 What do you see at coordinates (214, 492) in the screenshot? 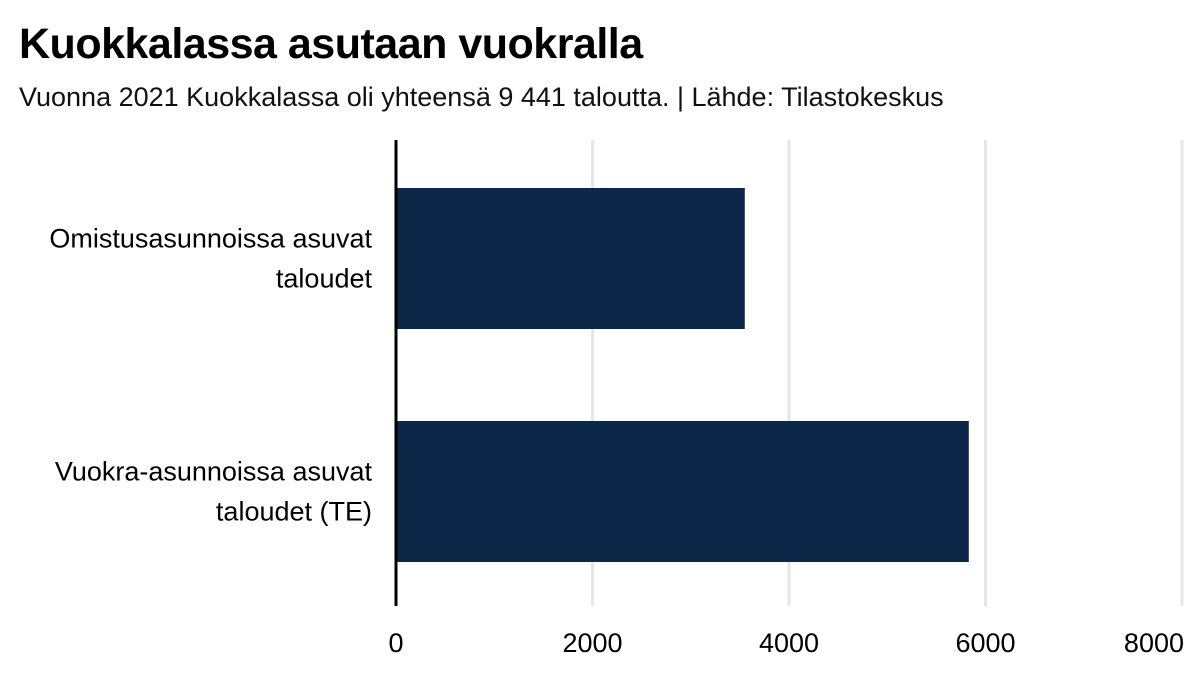
I see `category-label-2: Vuokra-asunnoissa asuvat taloudet (TE)` at bounding box center [214, 492].